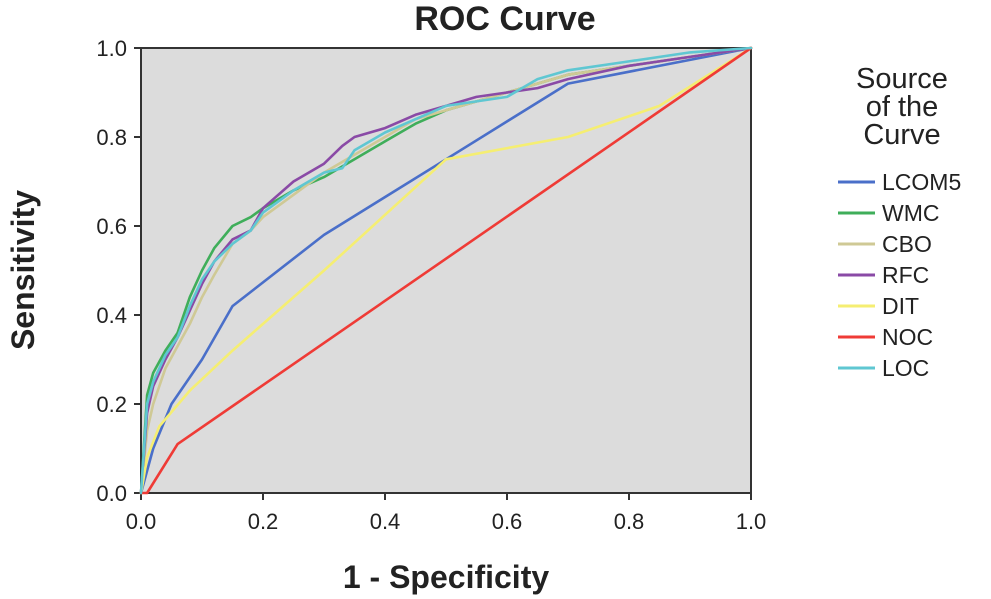  I want to click on x-axis-label: 1 - Specificity, so click(446, 577).